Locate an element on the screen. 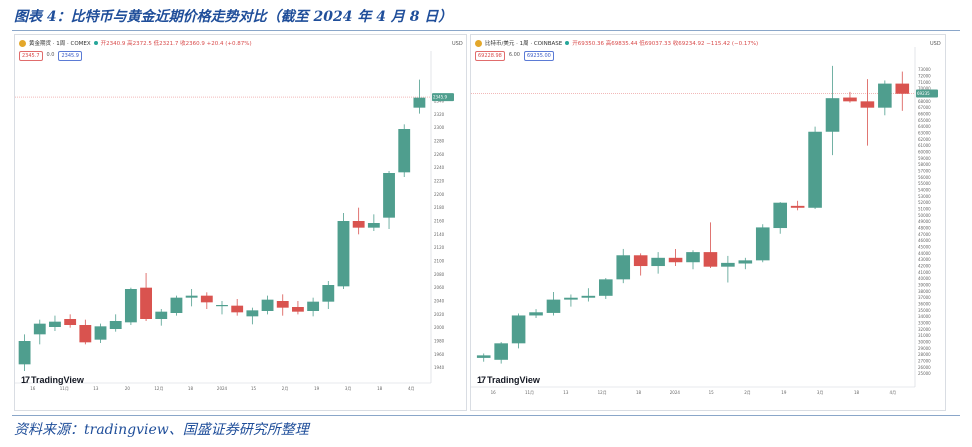  y-tick-label: 2240 is located at coordinates (439, 167).